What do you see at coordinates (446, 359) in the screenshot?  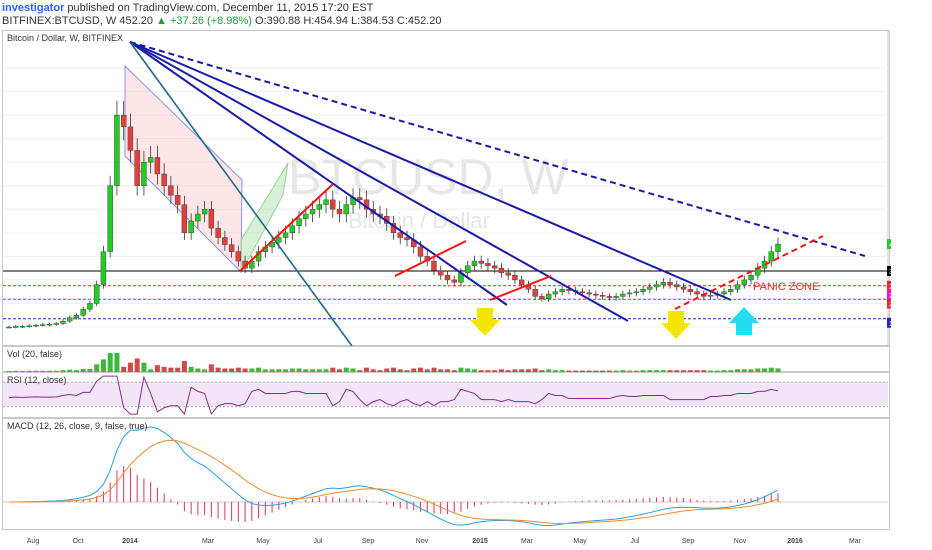 I see `volume-panel: Vol (20, false)` at bounding box center [446, 359].